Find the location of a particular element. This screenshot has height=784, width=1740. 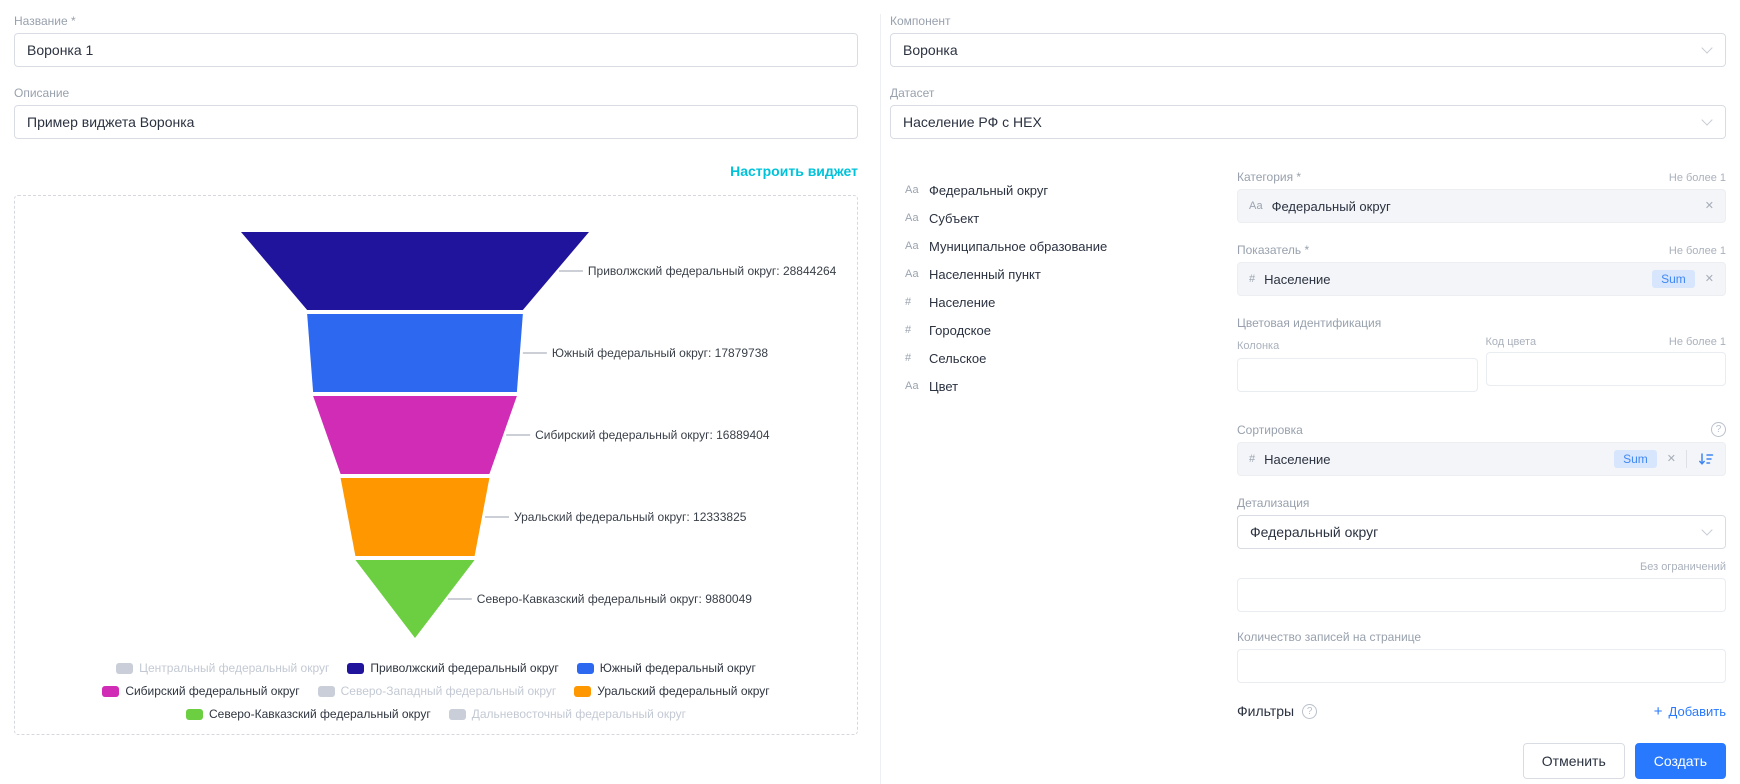

description-form-row: Описание is located at coordinates (436, 112).